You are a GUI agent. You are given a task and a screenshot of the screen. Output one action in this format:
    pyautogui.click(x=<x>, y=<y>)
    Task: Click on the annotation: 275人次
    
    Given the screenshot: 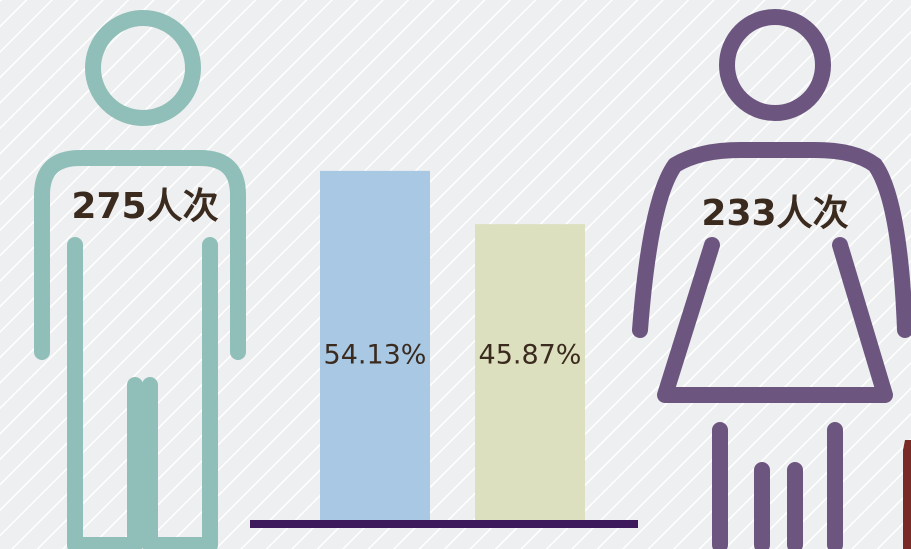 What is the action you would take?
    pyautogui.click(x=144, y=206)
    